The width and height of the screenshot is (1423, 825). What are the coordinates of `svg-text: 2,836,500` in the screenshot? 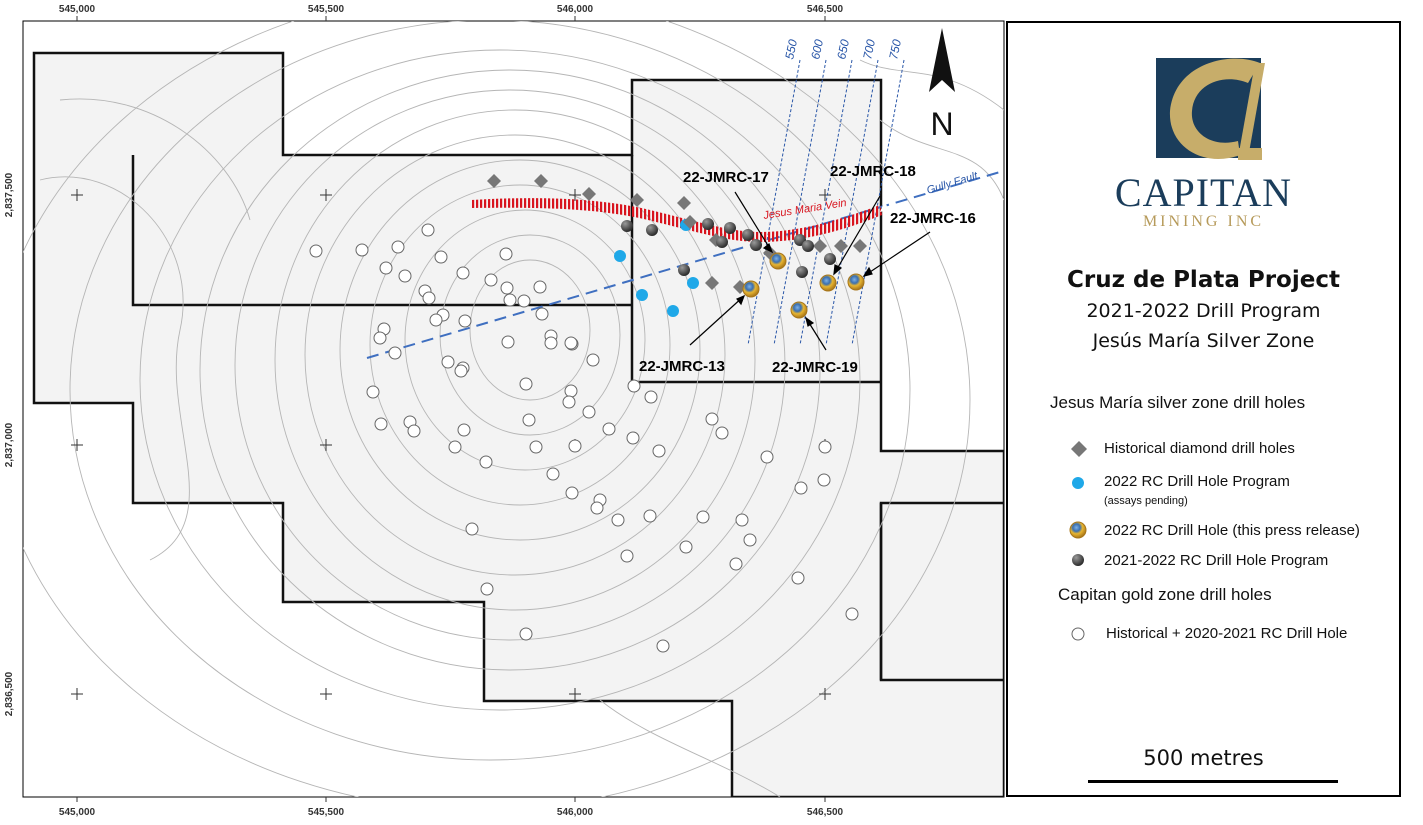 It's located at (9, 693).